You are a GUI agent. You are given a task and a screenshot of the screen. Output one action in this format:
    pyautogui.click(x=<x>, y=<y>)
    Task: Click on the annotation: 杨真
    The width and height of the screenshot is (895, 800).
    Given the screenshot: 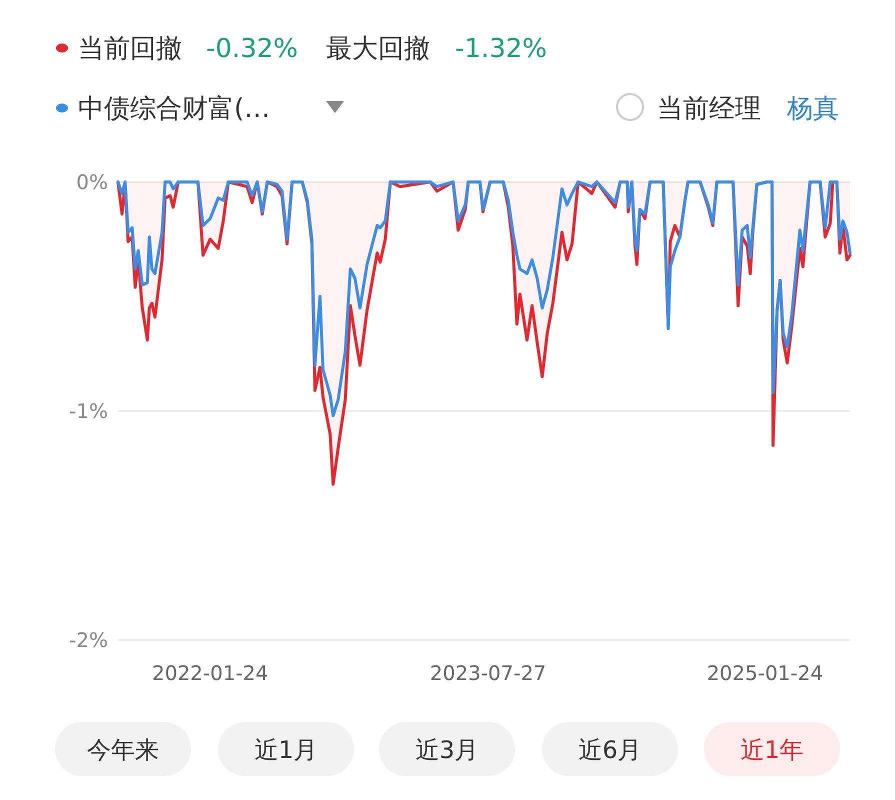 What is the action you would take?
    pyautogui.click(x=813, y=109)
    